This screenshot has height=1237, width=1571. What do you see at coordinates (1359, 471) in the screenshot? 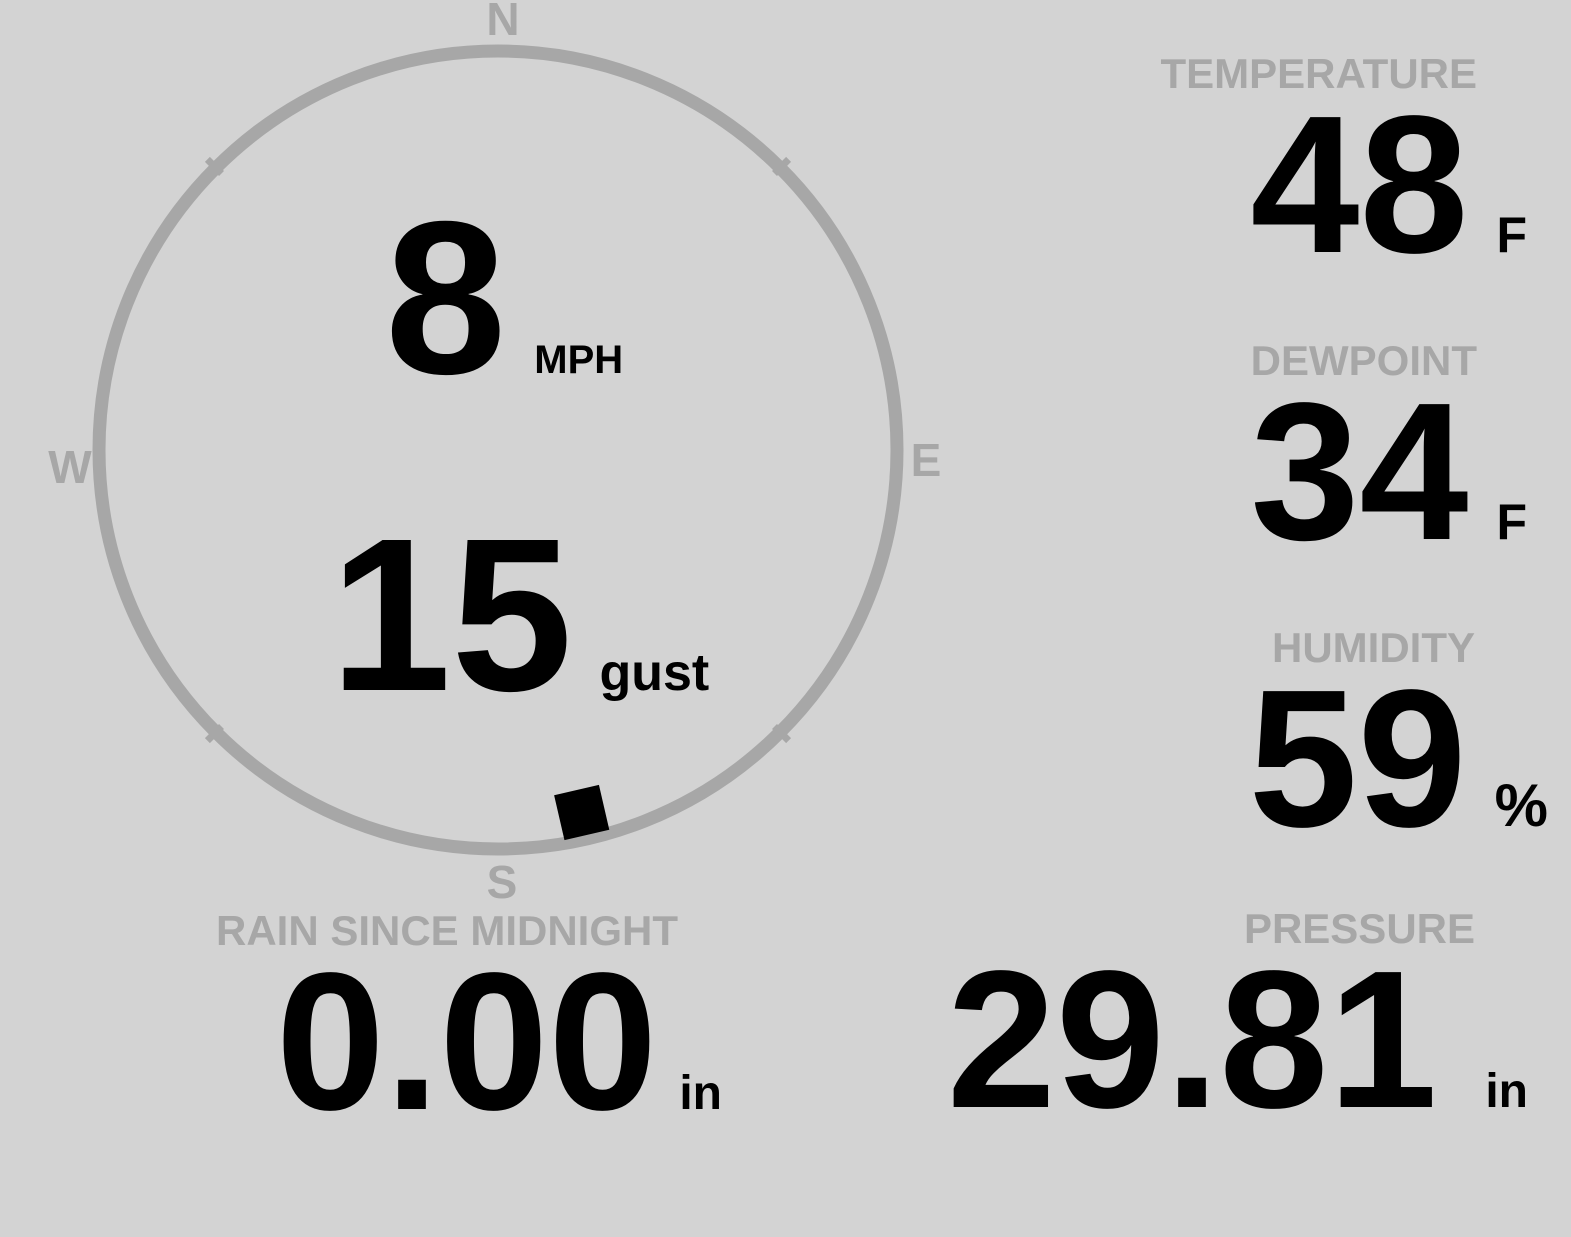
I see `dewpoint-value: 34` at bounding box center [1359, 471].